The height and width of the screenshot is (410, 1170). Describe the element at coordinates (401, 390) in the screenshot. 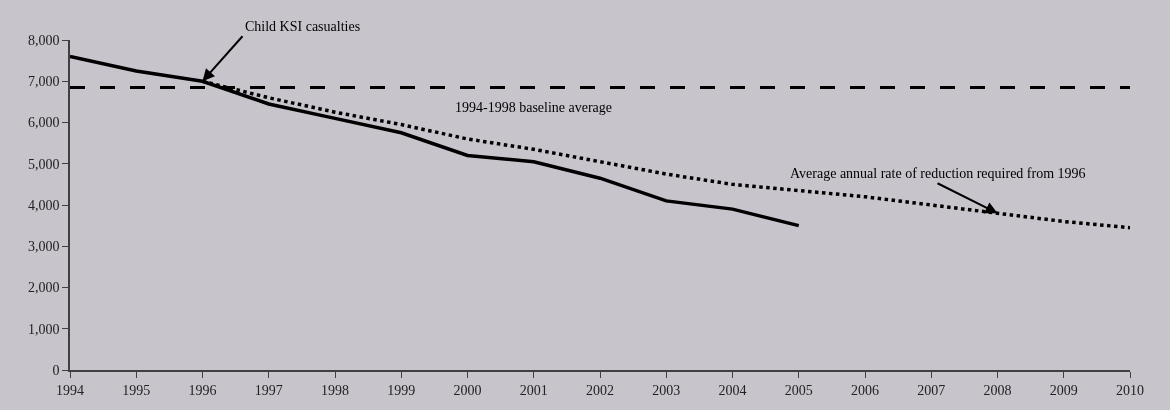

I see `x-tick-label: 1999` at that location.